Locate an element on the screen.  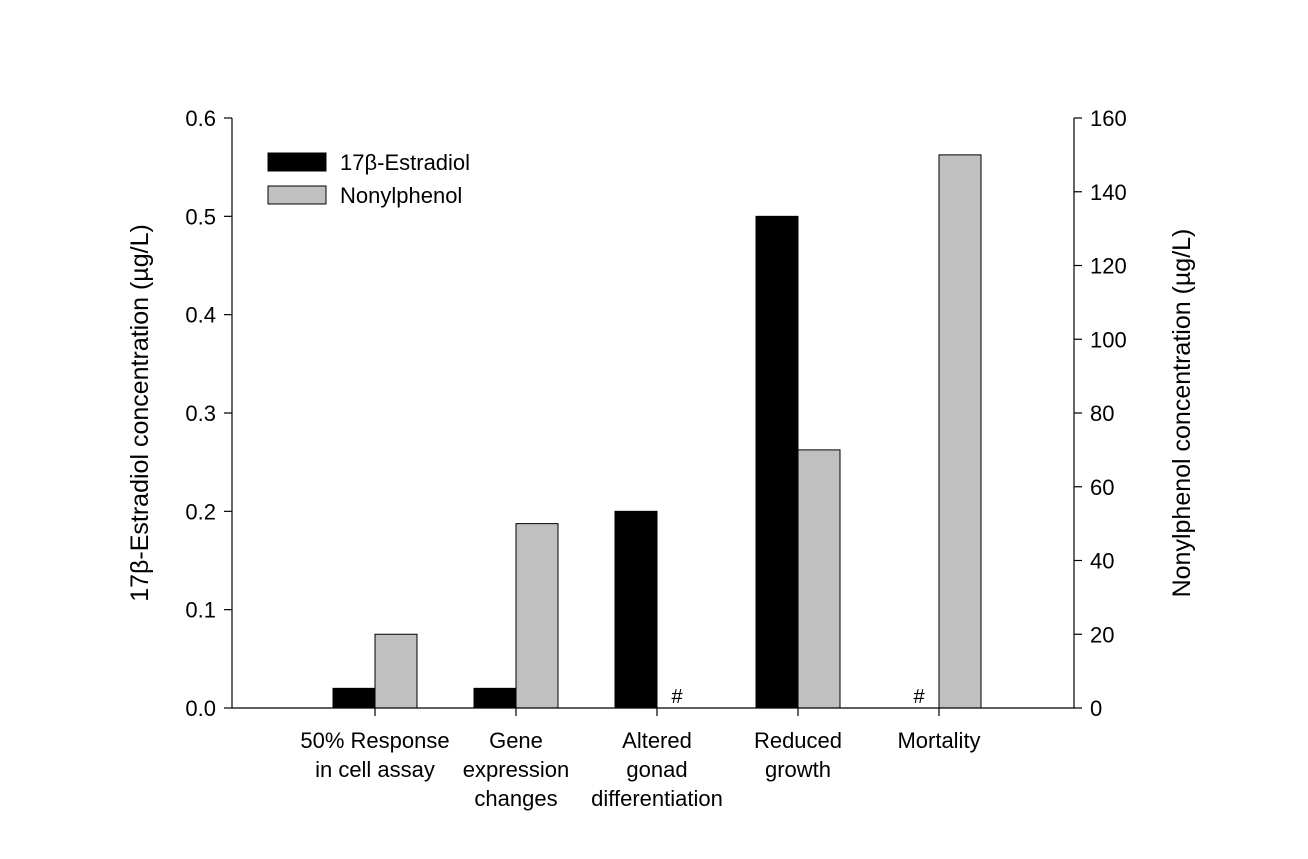
right-tick-label: 120 is located at coordinates (1108, 266).